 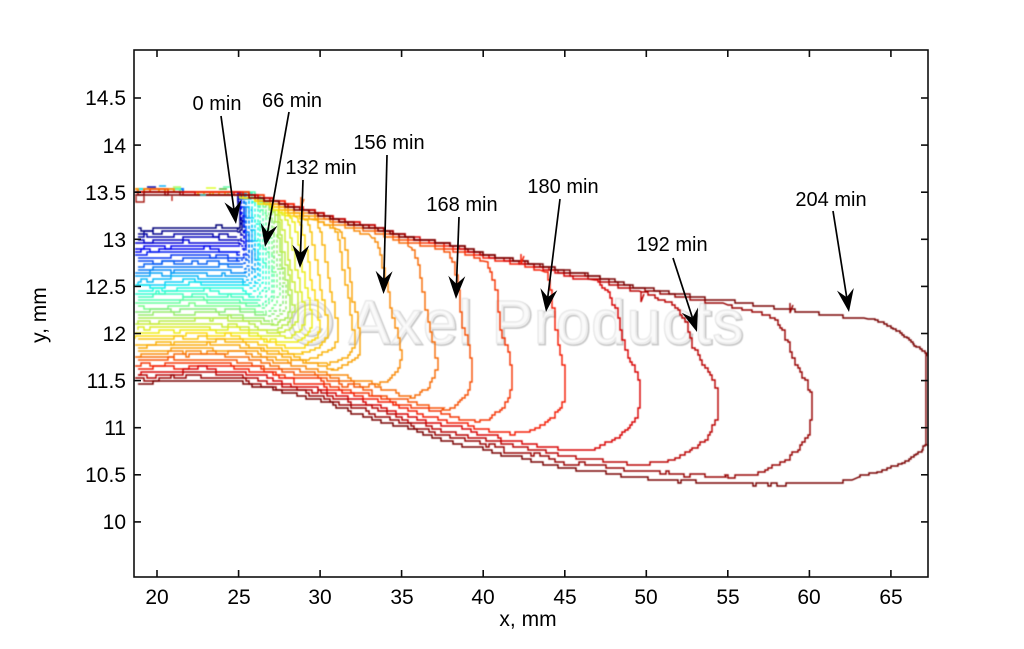 What do you see at coordinates (156, 597) in the screenshot?
I see `svg-text: 20` at bounding box center [156, 597].